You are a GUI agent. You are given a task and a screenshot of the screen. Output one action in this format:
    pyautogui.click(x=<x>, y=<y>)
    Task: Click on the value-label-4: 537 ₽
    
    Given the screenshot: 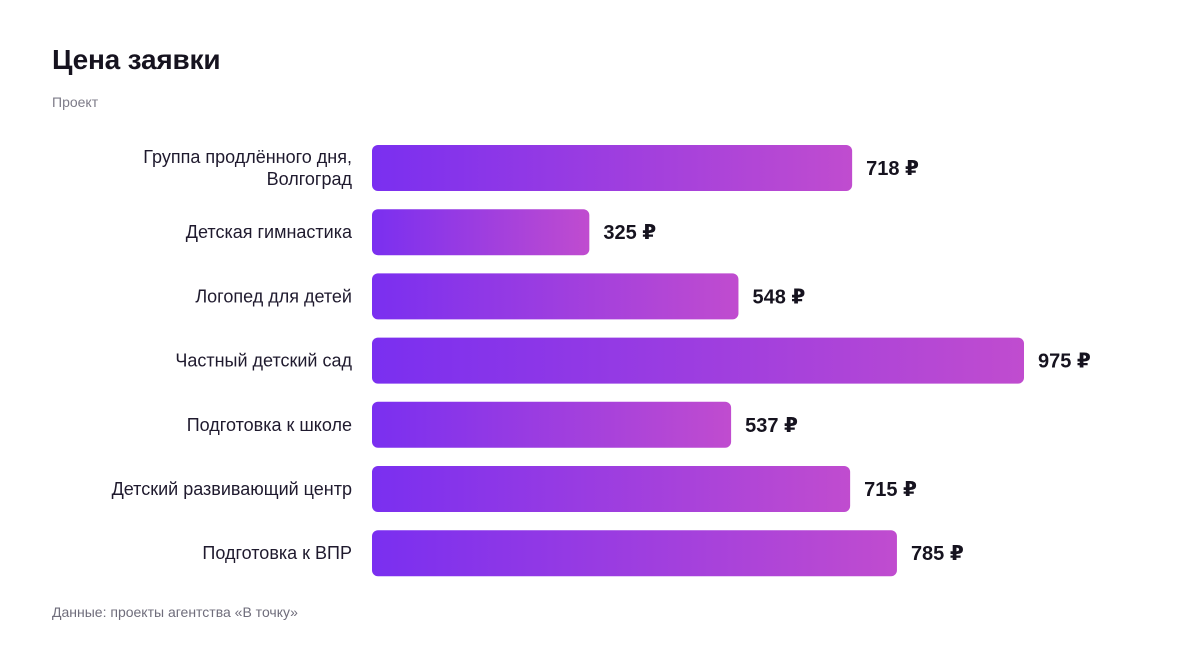 What is the action you would take?
    pyautogui.click(x=771, y=426)
    